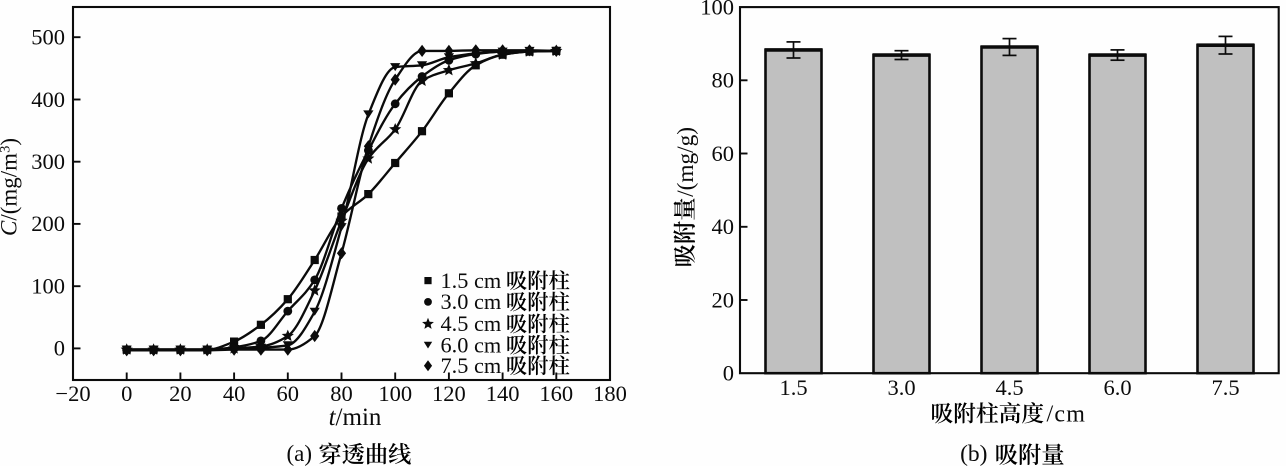 The height and width of the screenshot is (466, 1286). I want to click on svg-text: 300, so click(48, 161).